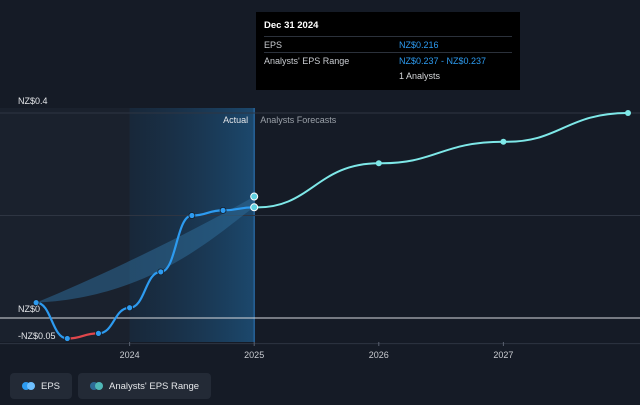  What do you see at coordinates (388, 75) in the screenshot?
I see `tooltip-row-analysts: 1 Analysts` at bounding box center [388, 75].